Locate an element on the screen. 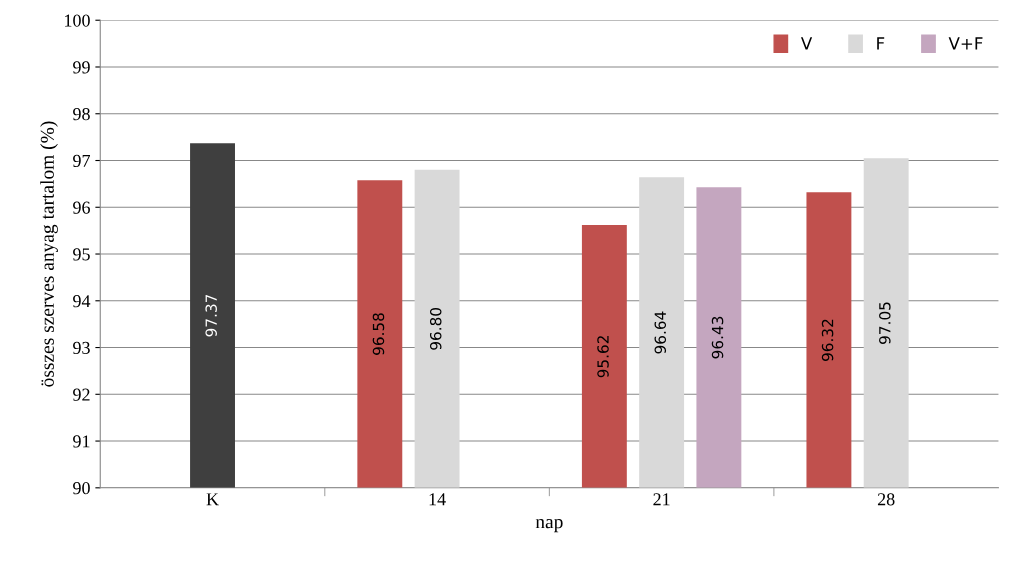  data-label: 96.58 is located at coordinates (378, 334).